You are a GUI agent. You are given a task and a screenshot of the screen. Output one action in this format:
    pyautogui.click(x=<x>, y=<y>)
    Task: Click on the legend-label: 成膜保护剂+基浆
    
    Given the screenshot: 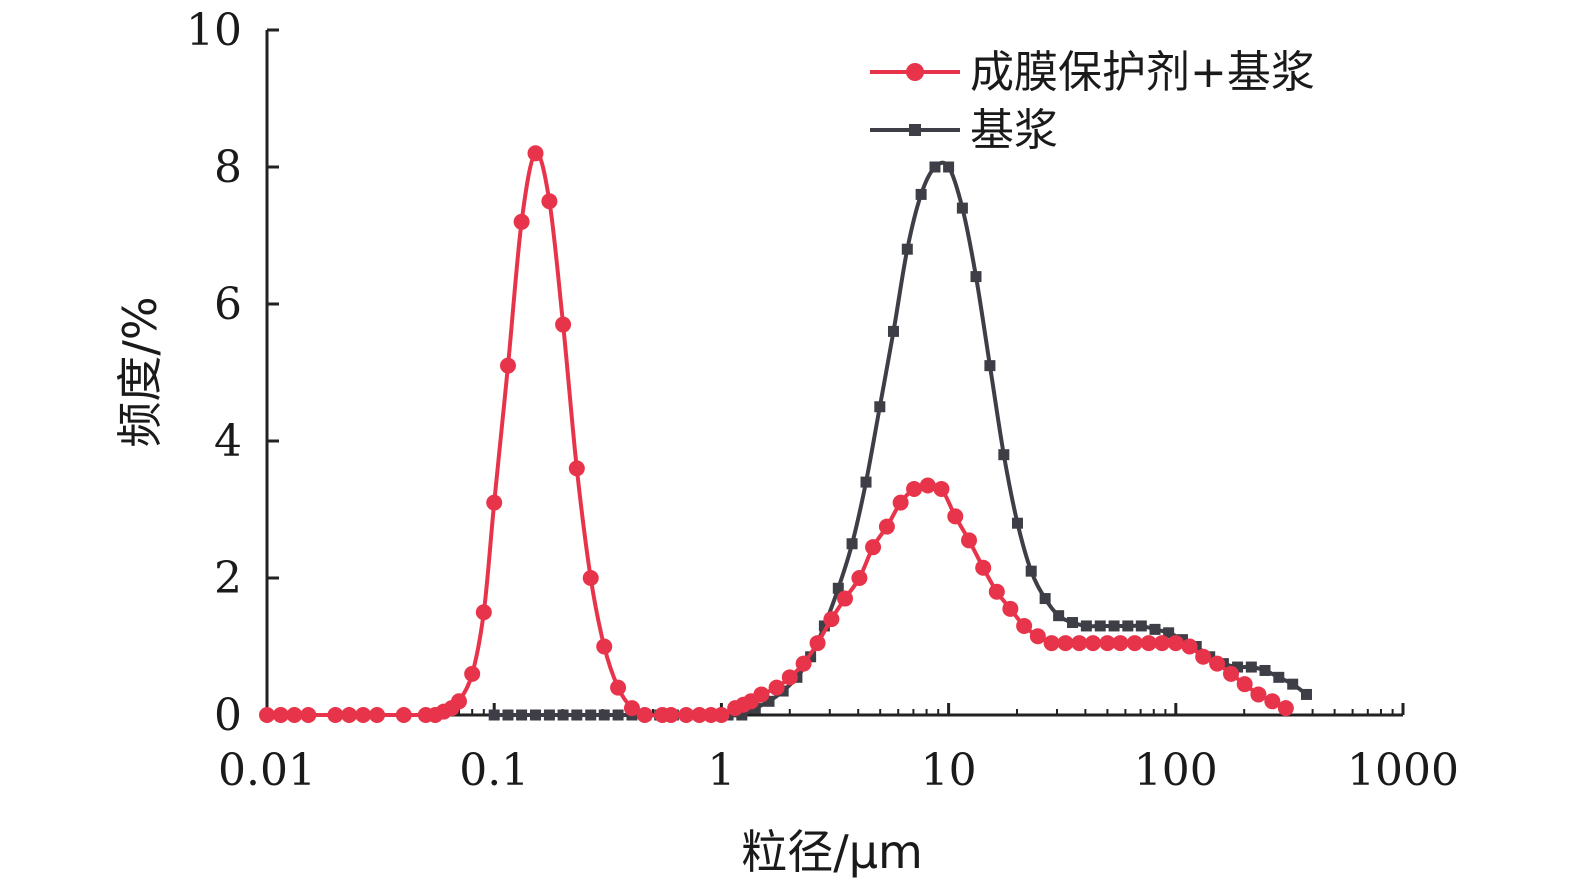 What is the action you would take?
    pyautogui.click(x=1142, y=72)
    